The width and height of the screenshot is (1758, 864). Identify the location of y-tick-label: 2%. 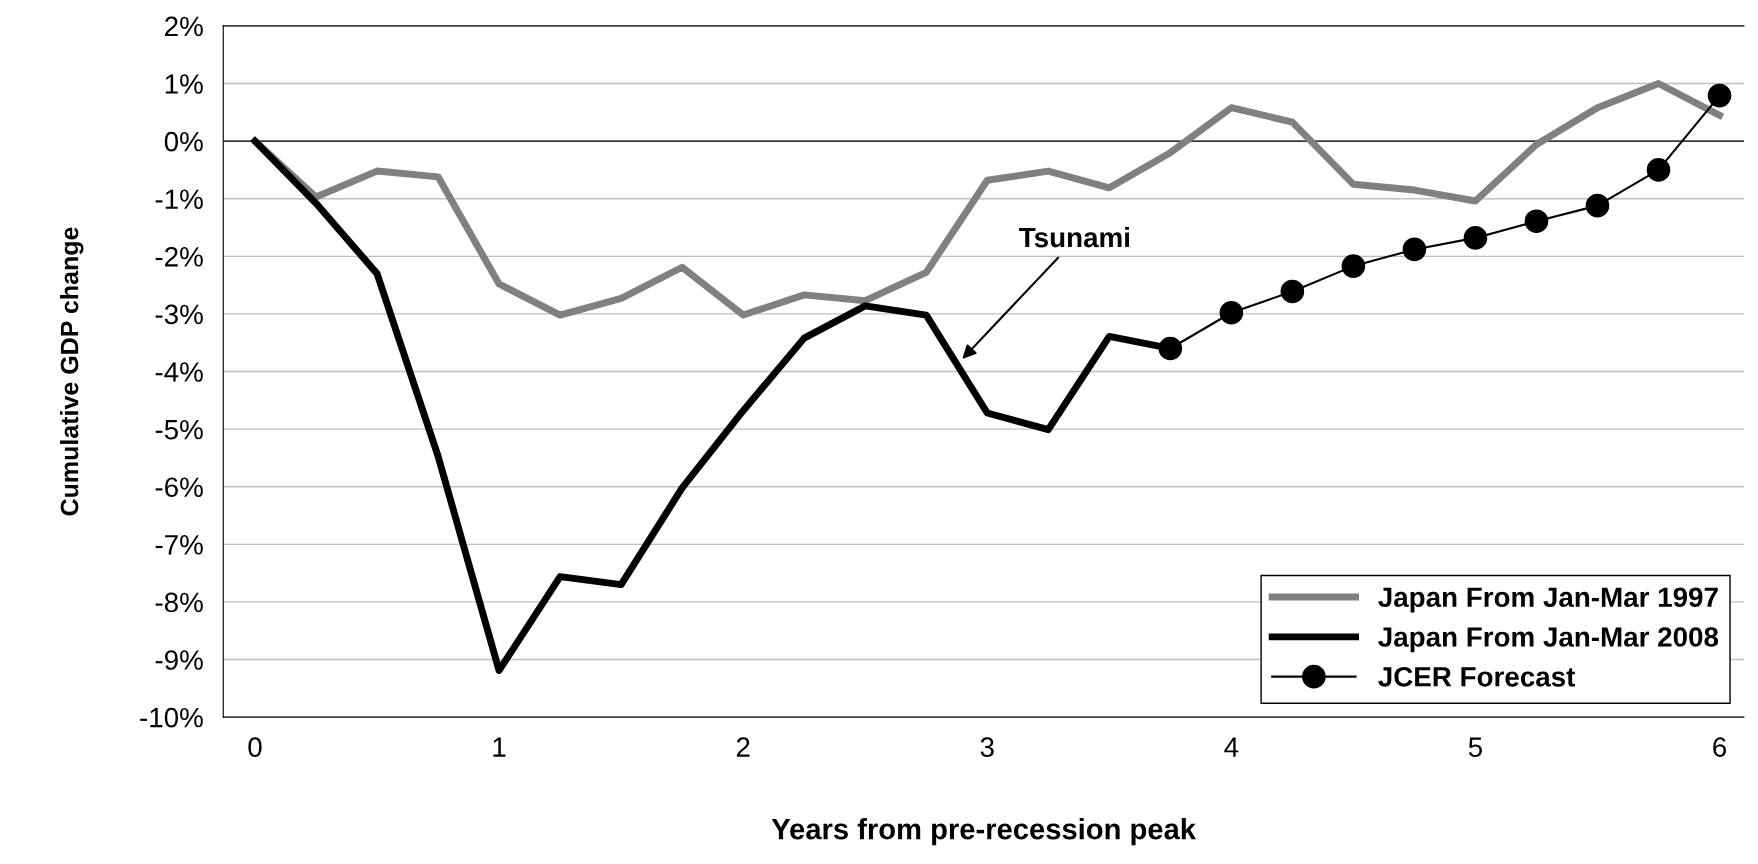
(184, 26).